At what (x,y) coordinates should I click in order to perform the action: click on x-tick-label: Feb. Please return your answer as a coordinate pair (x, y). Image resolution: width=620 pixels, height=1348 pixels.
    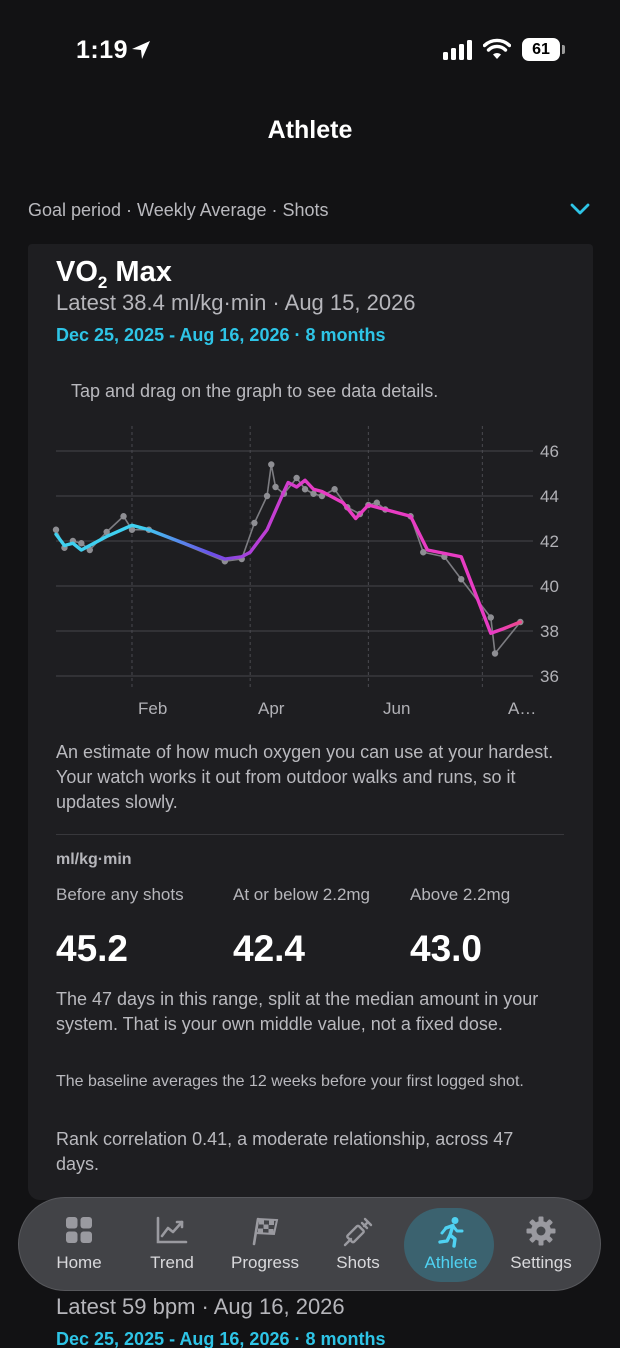
    Looking at the image, I should click on (152, 708).